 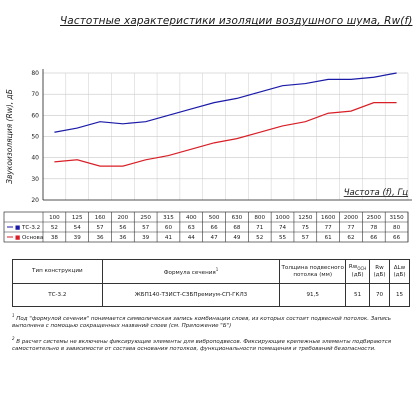 I want to click on x-tick-label: 100, so click(x=54, y=218).